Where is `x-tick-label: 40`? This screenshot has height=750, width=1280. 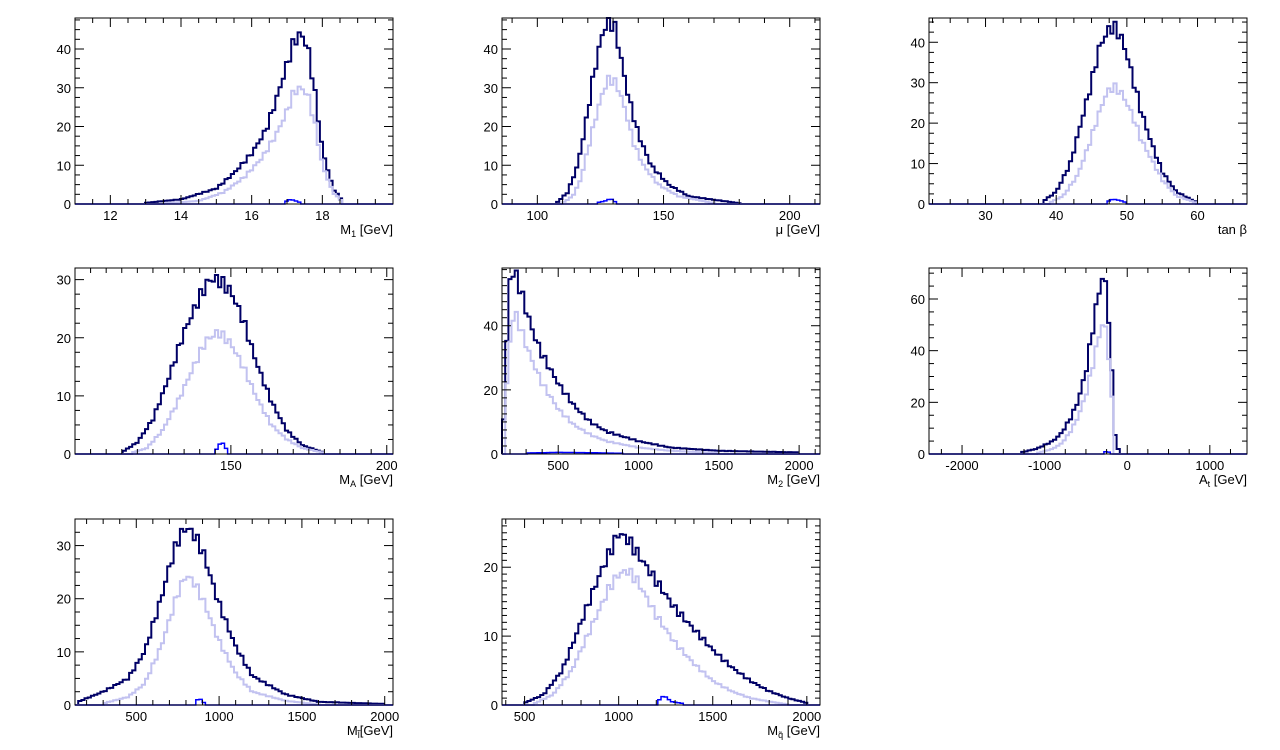
x-tick-label: 40 is located at coordinates (1056, 215).